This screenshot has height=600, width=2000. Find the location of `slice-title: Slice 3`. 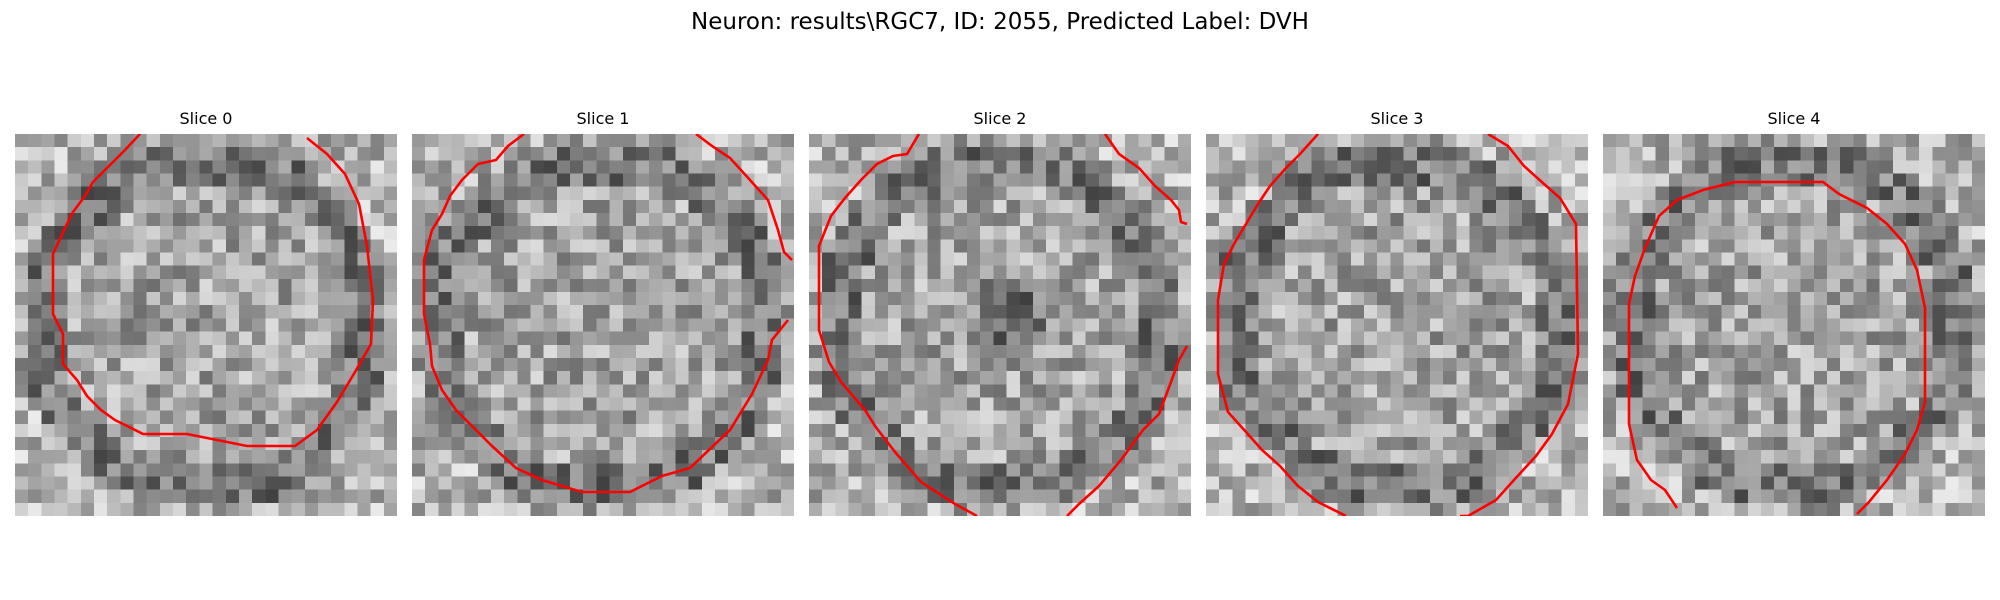

slice-title: Slice 3 is located at coordinates (1397, 118).